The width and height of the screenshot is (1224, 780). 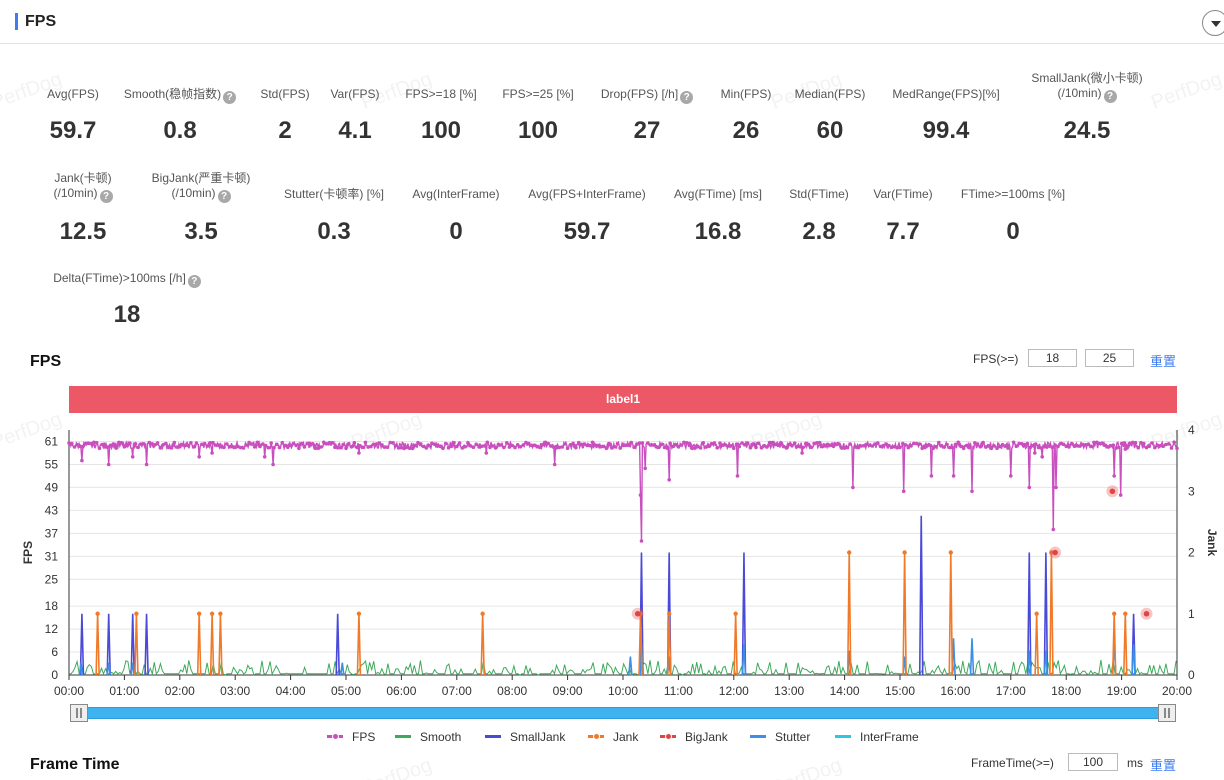 I want to click on frametime-reset-button: 重置, so click(x=1163, y=765).